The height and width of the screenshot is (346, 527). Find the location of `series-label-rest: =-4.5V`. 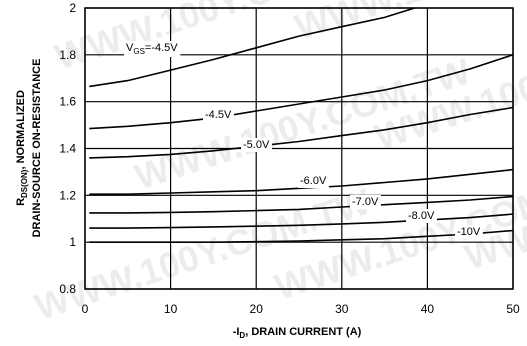

series-label-rest: =-4.5V is located at coordinates (161, 48).